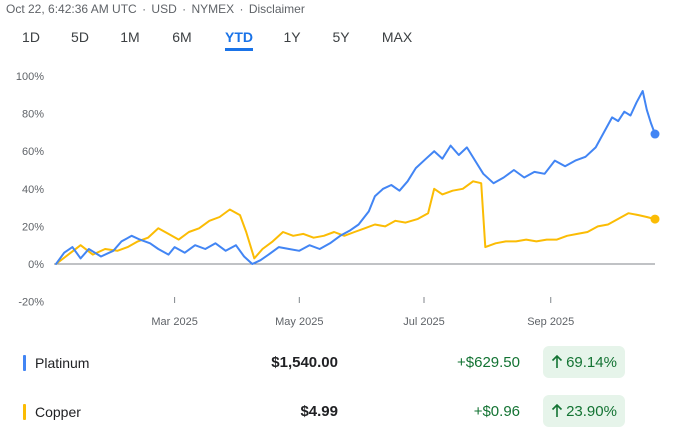 The width and height of the screenshot is (683, 434). What do you see at coordinates (33, 152) in the screenshot?
I see `y-tick-label: 60%` at bounding box center [33, 152].